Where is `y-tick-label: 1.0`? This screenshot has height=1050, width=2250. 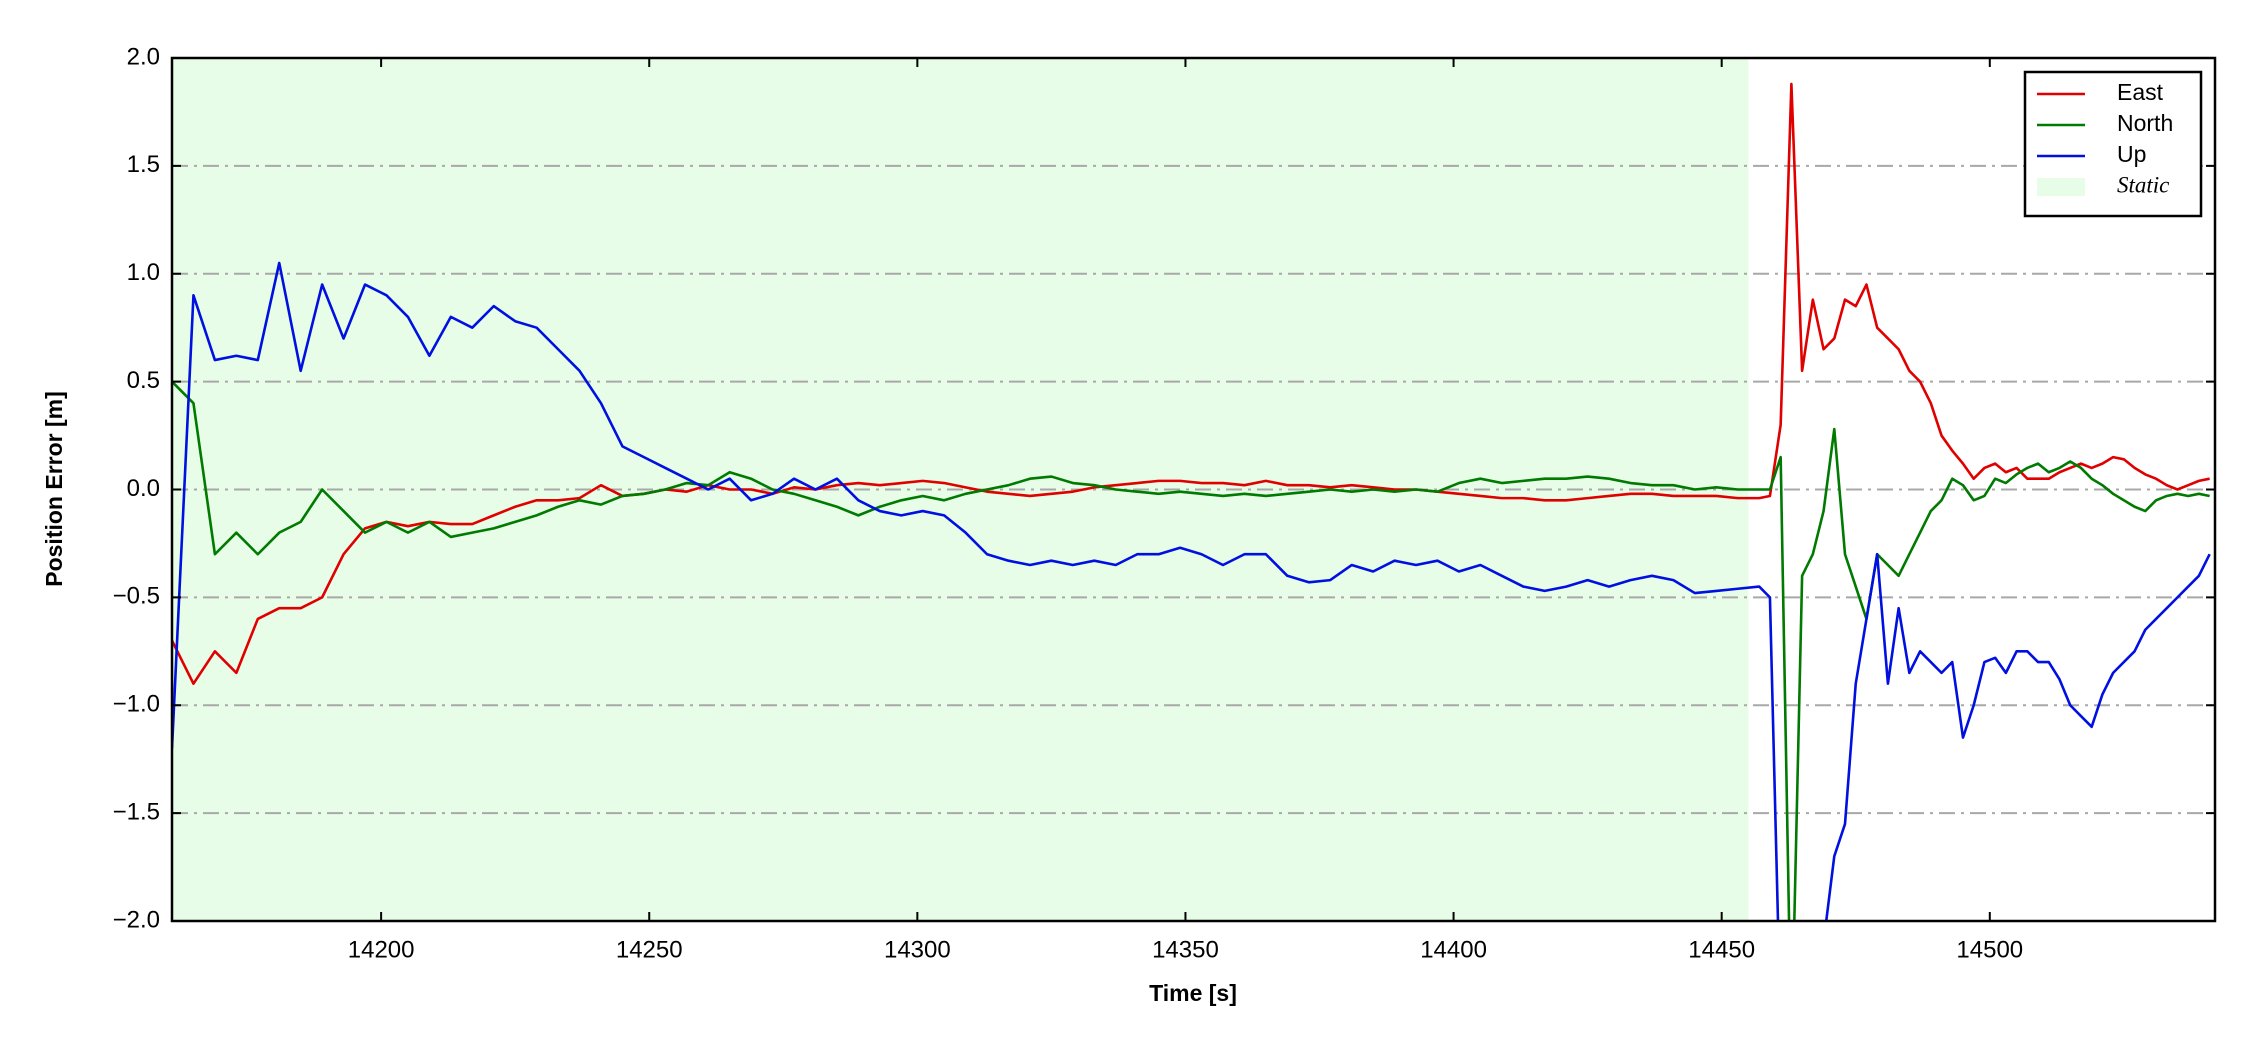 y-tick-label: 1.0 is located at coordinates (143, 272).